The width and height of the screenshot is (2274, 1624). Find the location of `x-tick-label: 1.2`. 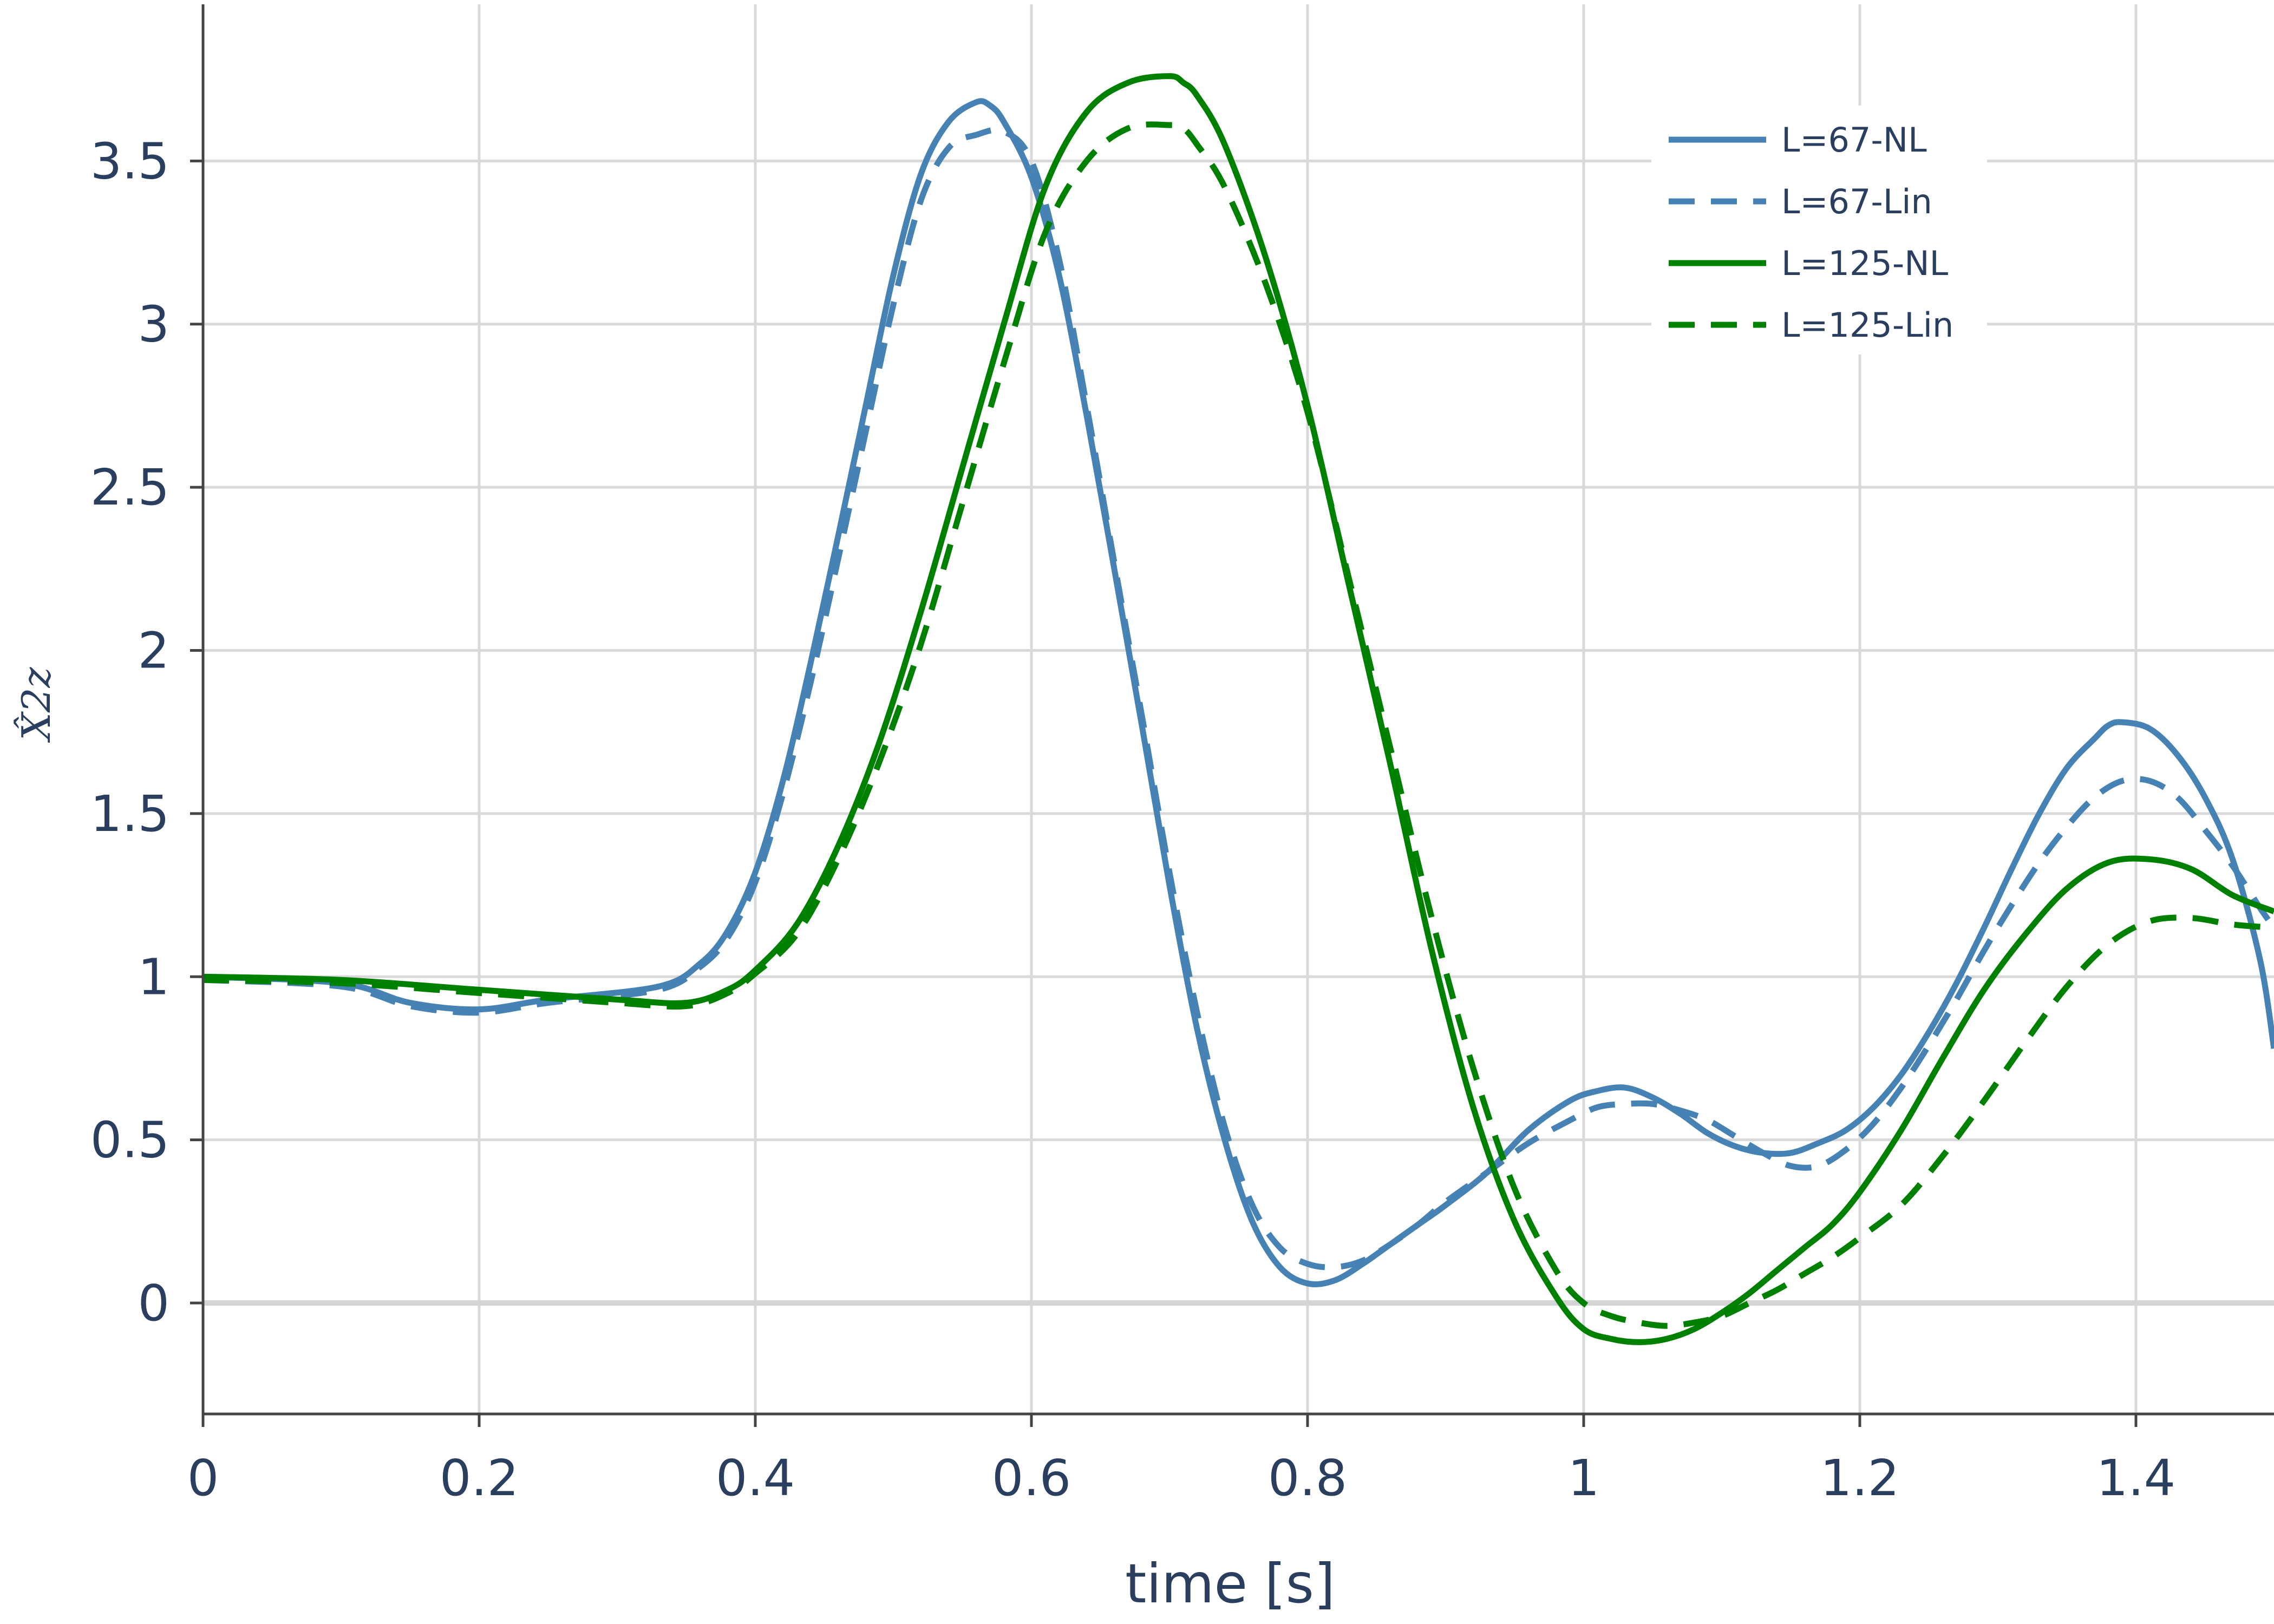

x-tick-label: 1.2 is located at coordinates (1860, 1478).